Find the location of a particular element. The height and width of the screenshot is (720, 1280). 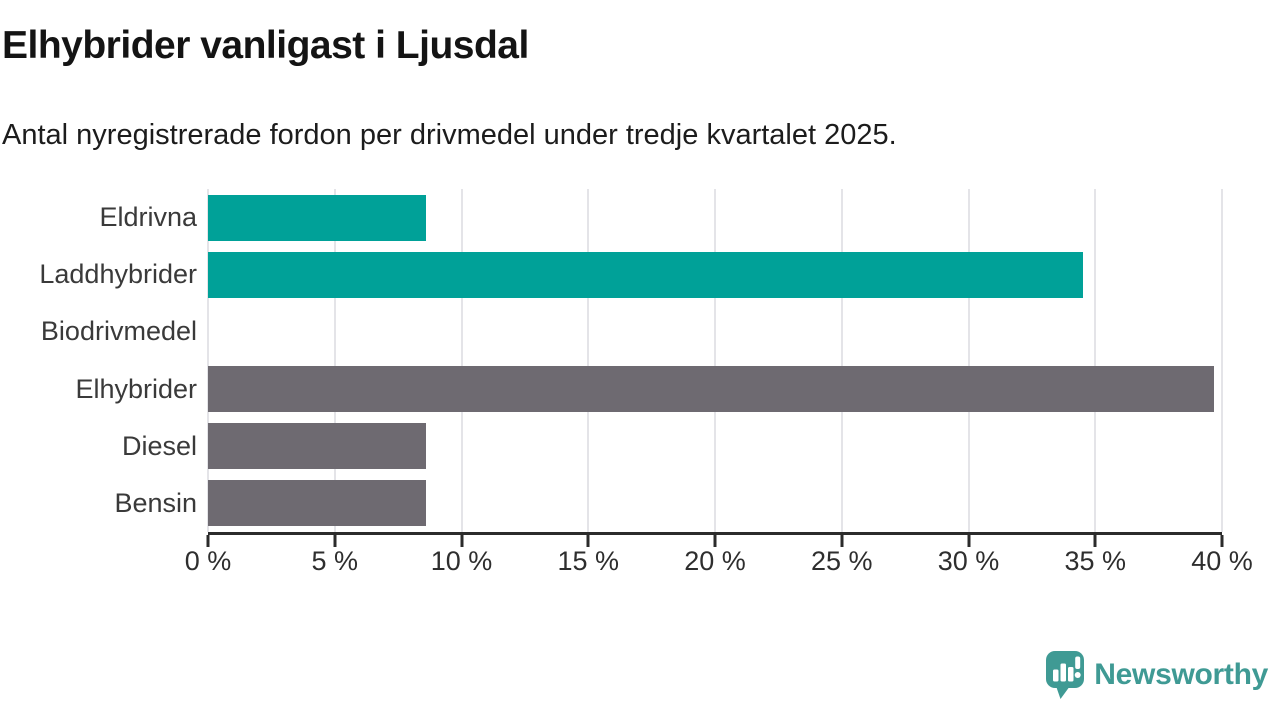

axis-tick-label: 40 % is located at coordinates (1222, 561).